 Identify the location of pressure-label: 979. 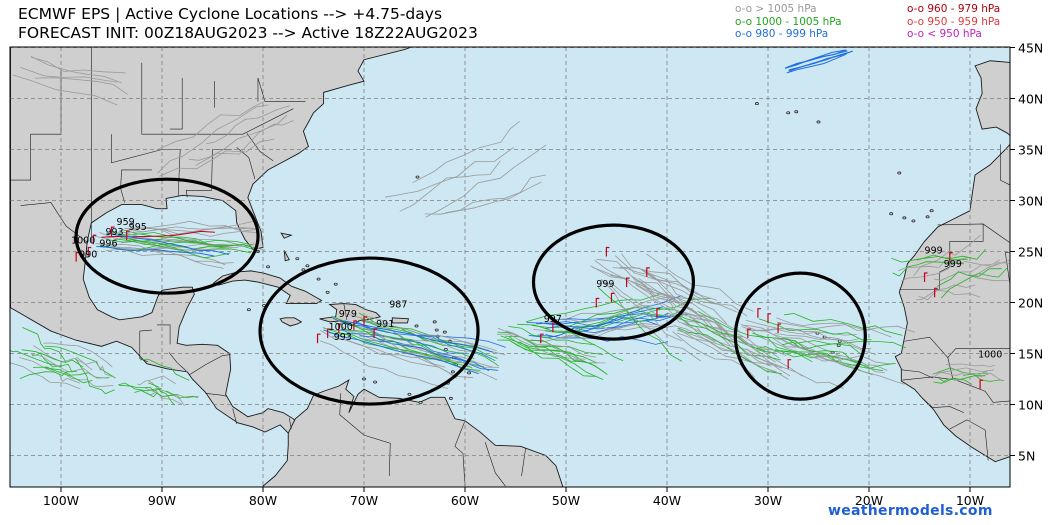
(348, 314).